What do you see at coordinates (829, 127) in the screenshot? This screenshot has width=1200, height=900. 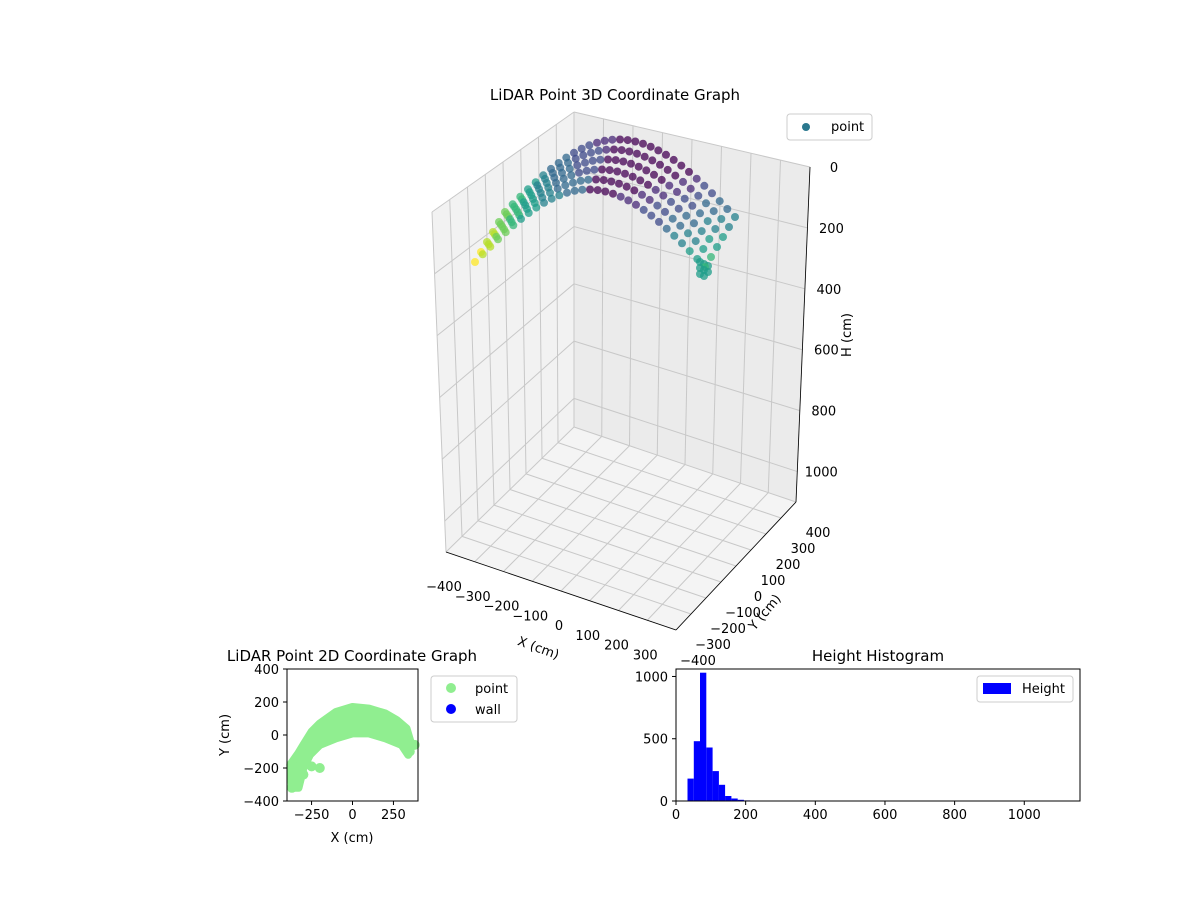 I see `chart-3d-legend-box` at bounding box center [829, 127].